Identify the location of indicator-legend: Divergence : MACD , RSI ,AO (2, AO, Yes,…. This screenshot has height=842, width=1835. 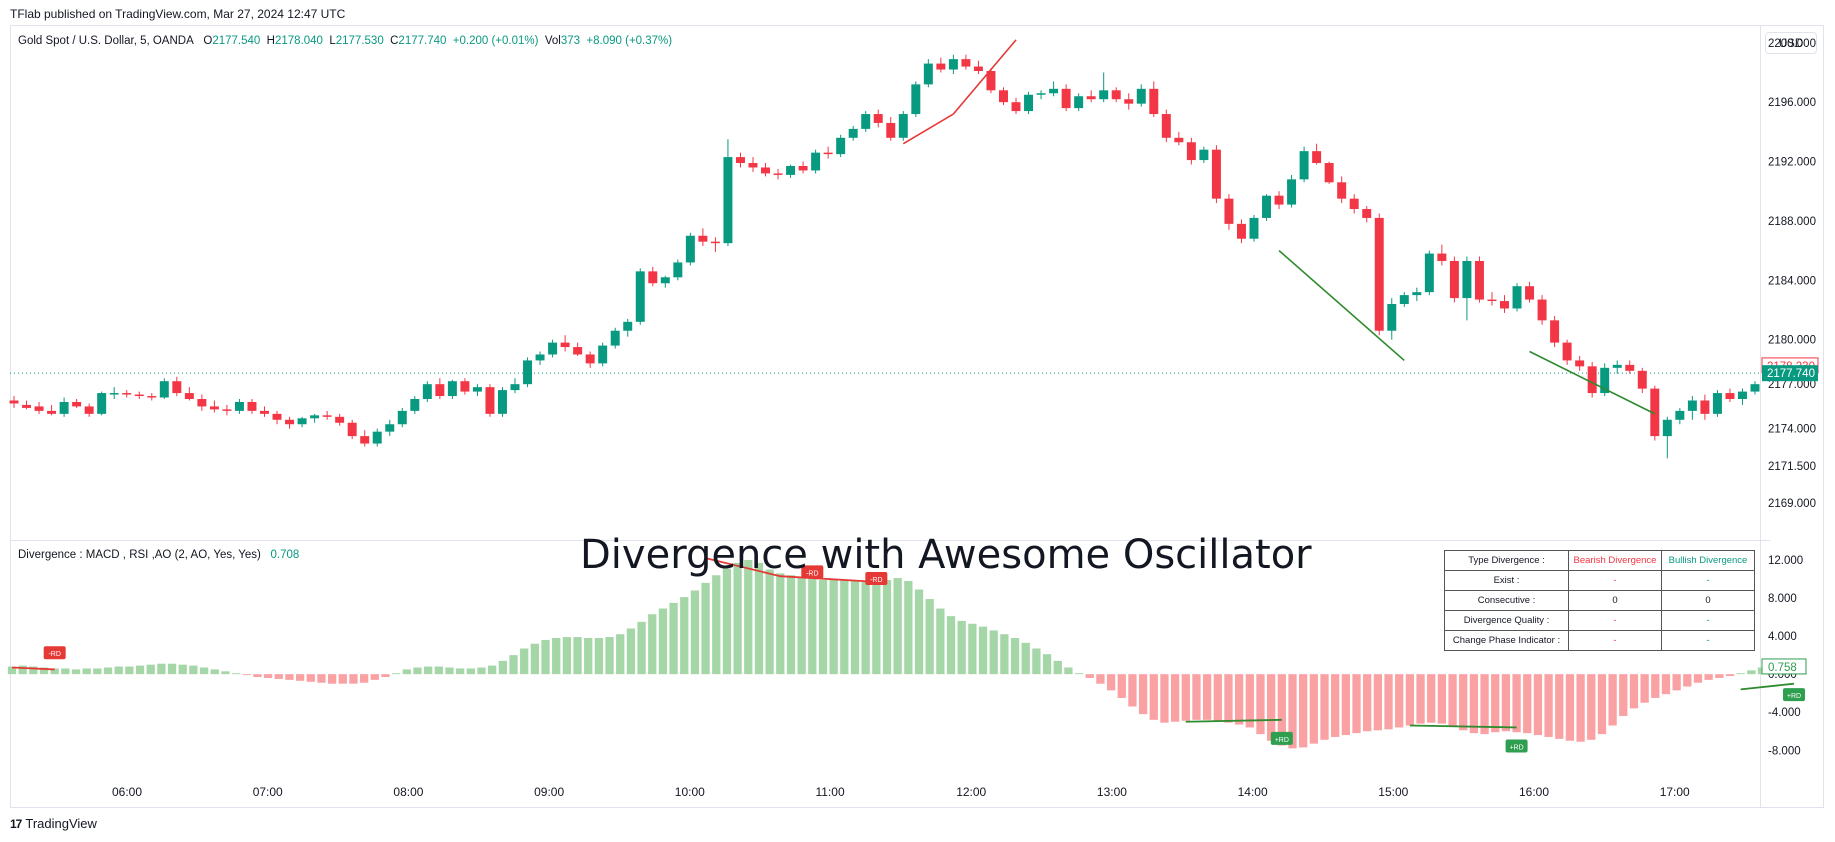
(158, 555).